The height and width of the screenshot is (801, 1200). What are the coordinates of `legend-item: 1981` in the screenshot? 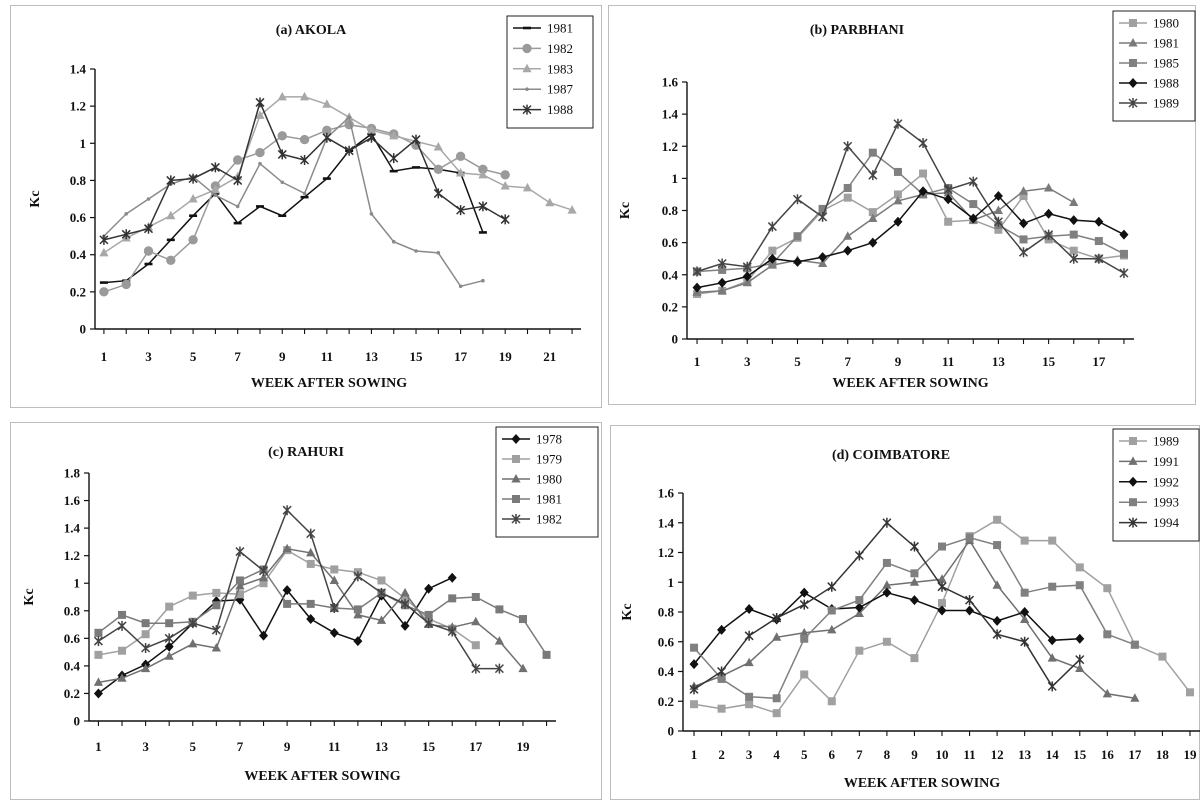 It's located at (1149, 43).